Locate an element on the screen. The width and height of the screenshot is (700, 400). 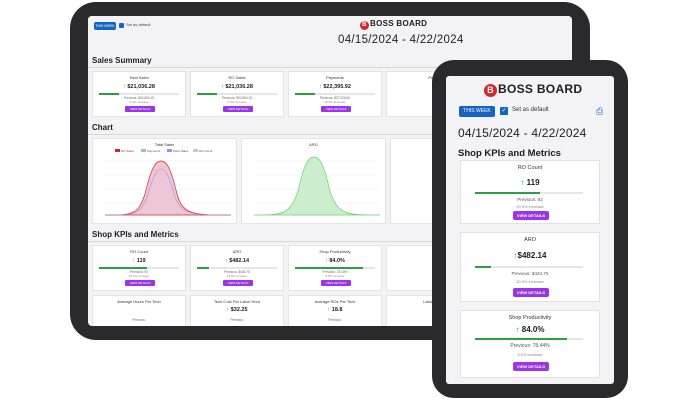
card-value: ↑ 18.8 is located at coordinates (335, 310).